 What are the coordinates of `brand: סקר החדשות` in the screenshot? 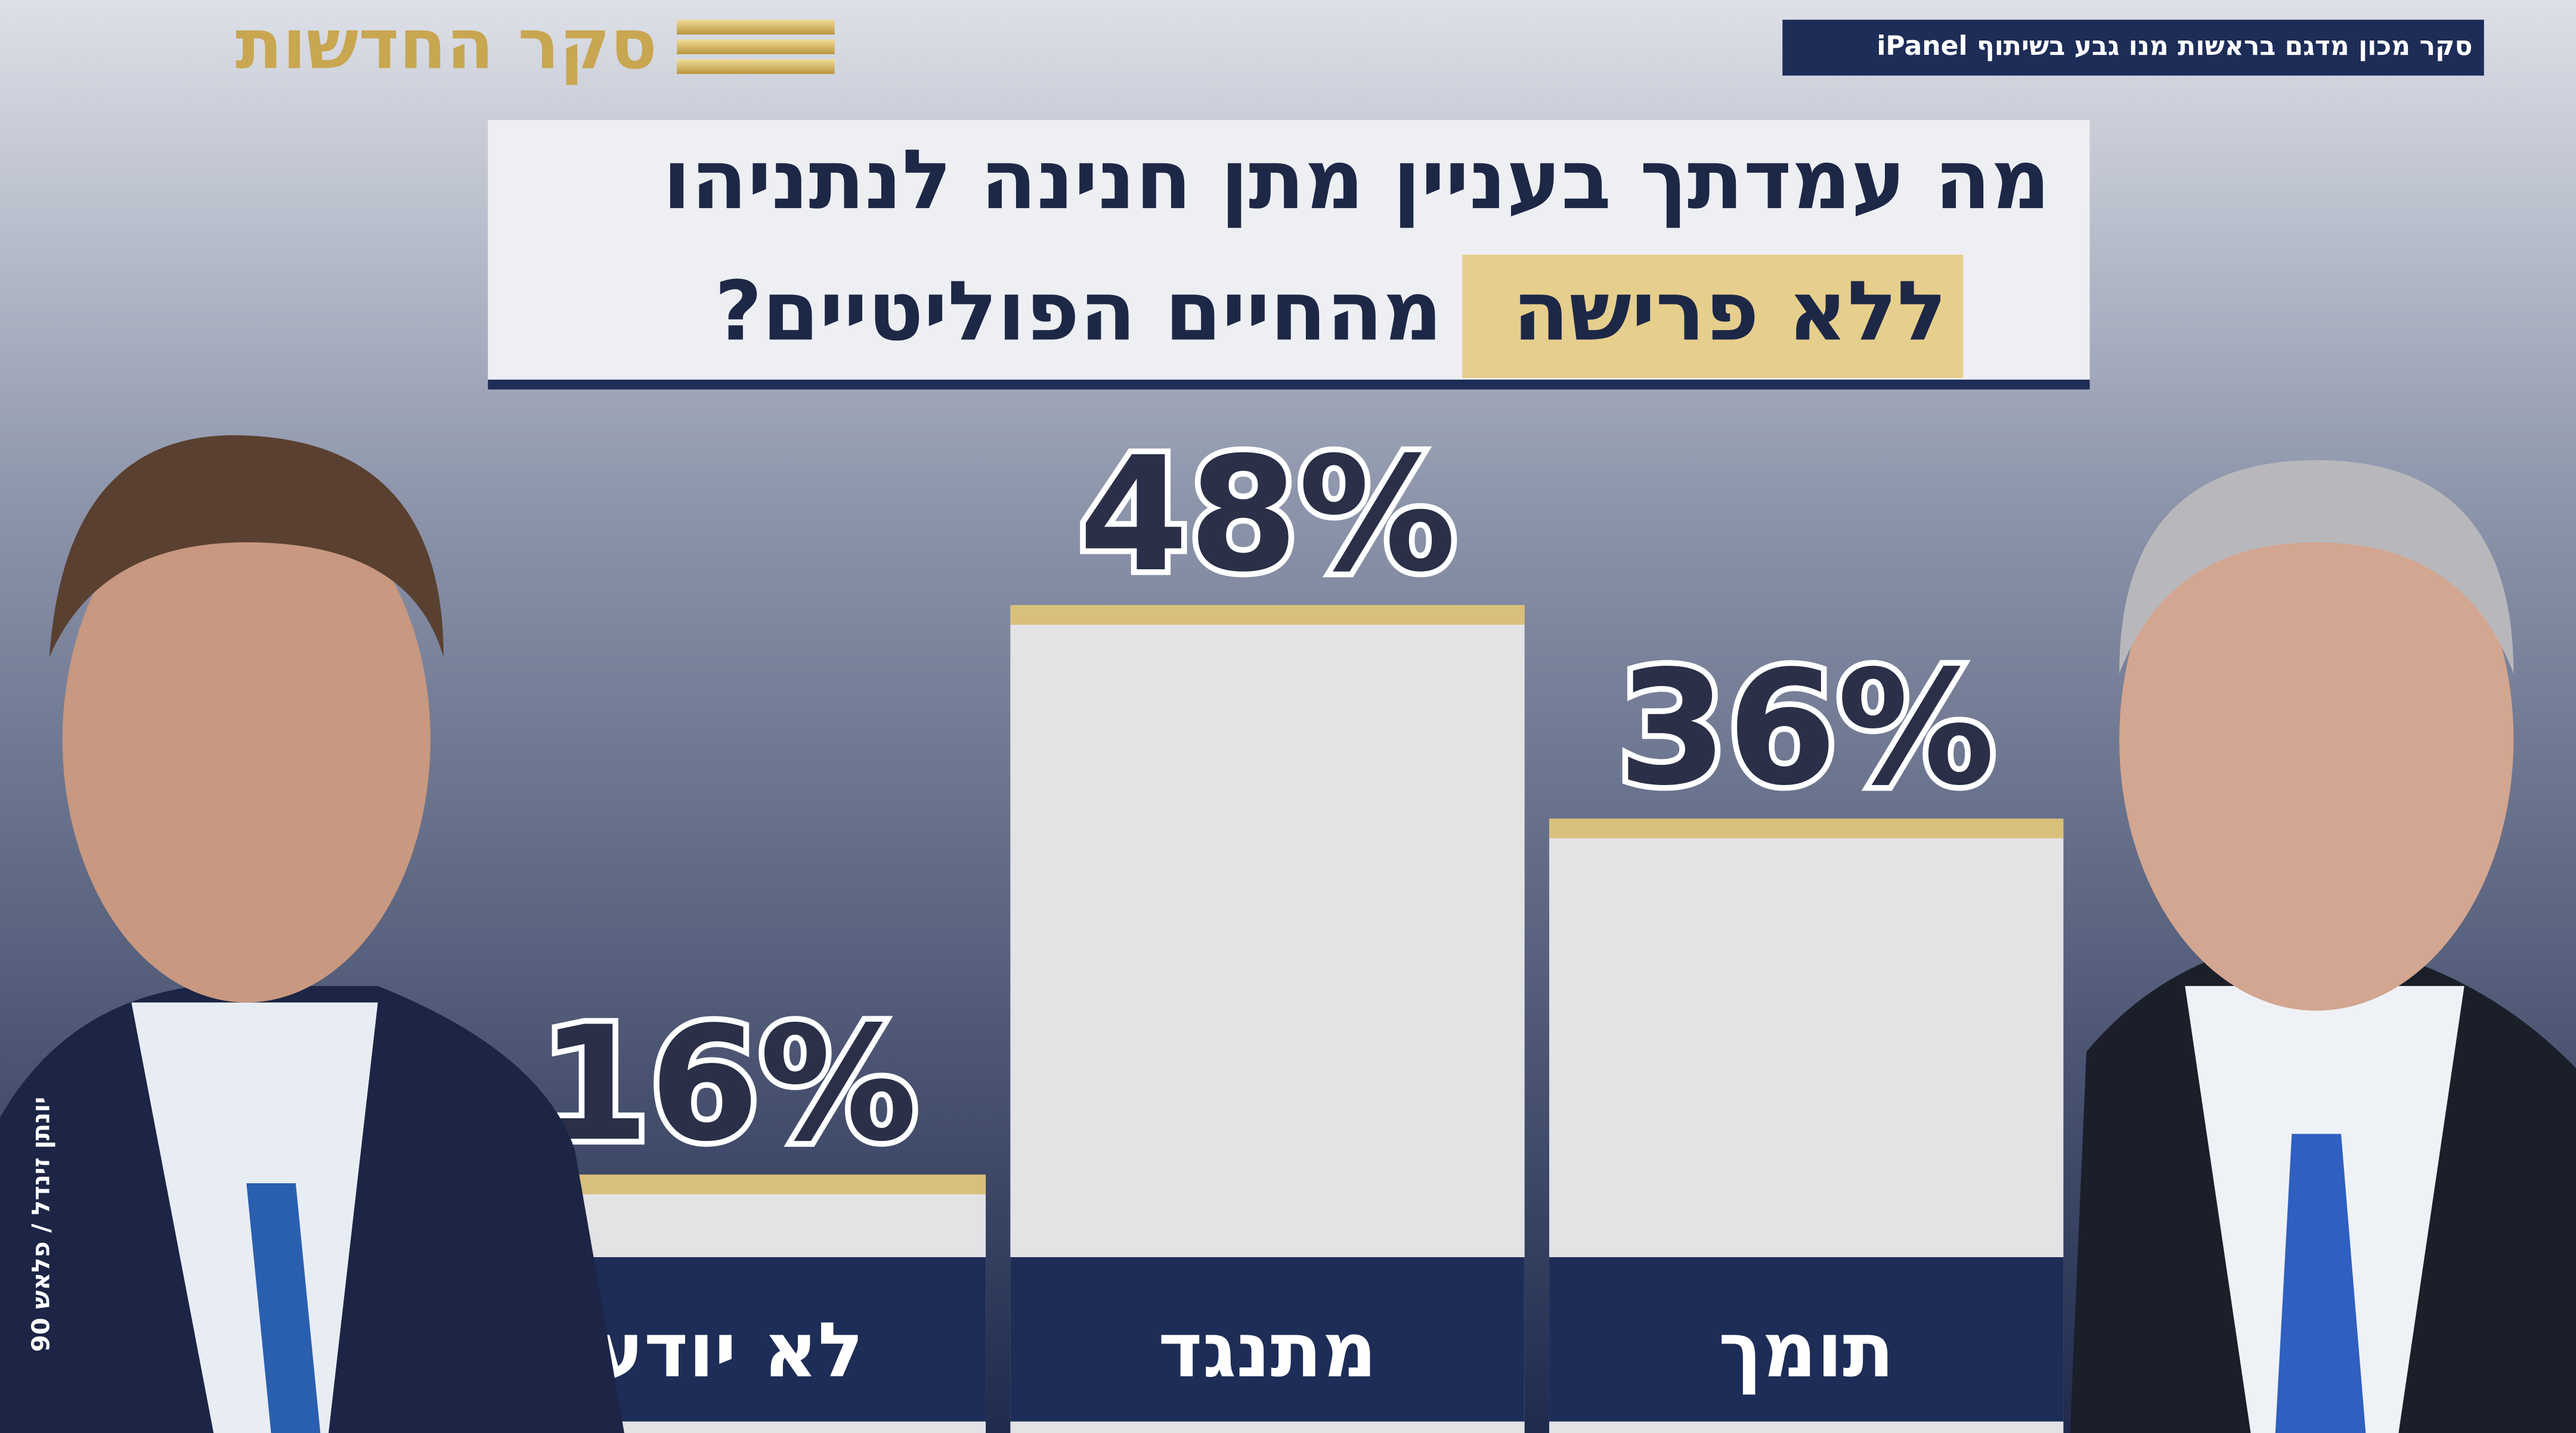 It's located at (447, 45).